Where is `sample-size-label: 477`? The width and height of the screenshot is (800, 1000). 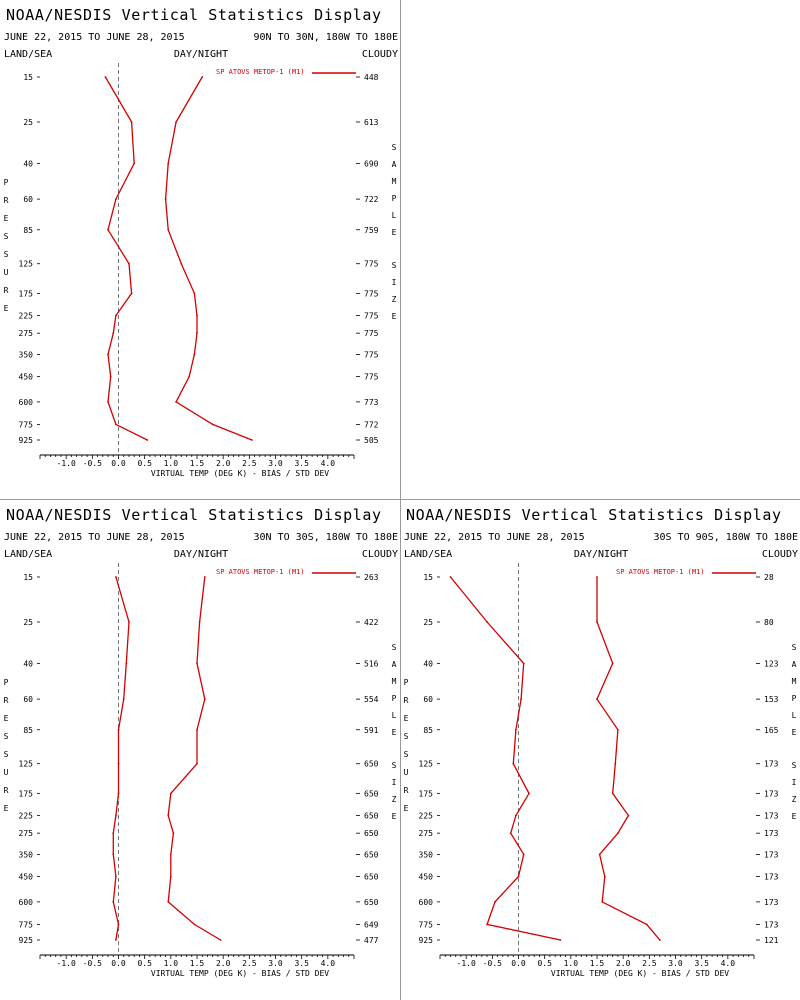
sample-size-label: 477 is located at coordinates (371, 940).